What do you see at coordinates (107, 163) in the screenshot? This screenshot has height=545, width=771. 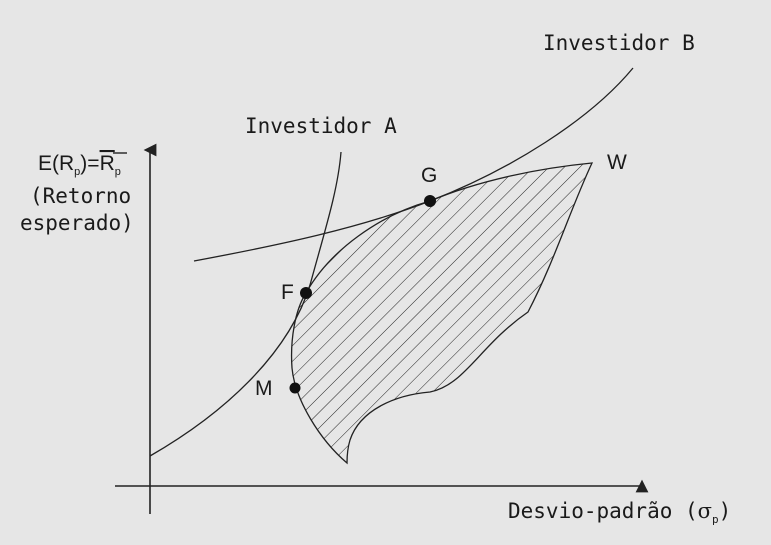 I see `bar-r: R` at bounding box center [107, 163].